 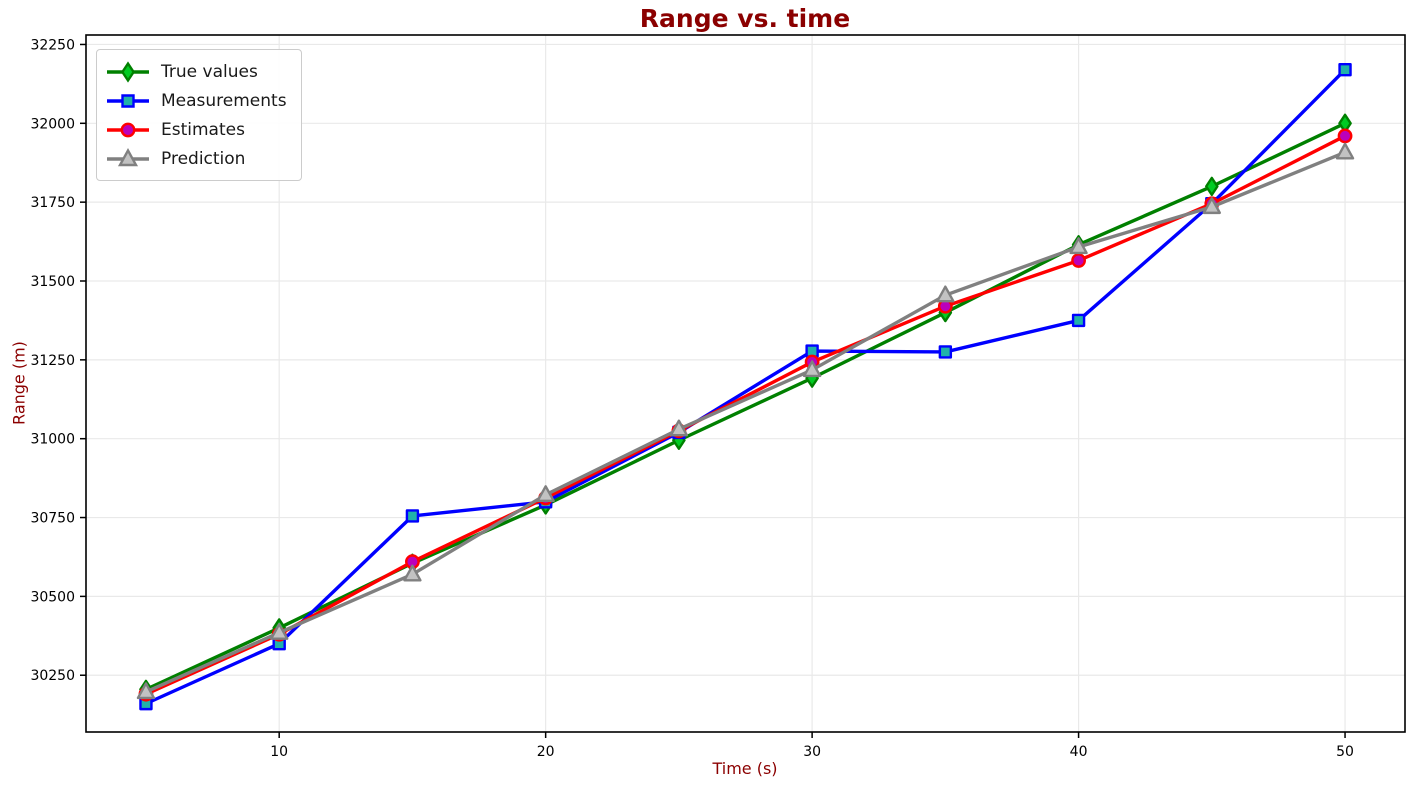 What do you see at coordinates (128, 156) in the screenshot?
I see `legend-marker-prediction` at bounding box center [128, 156].